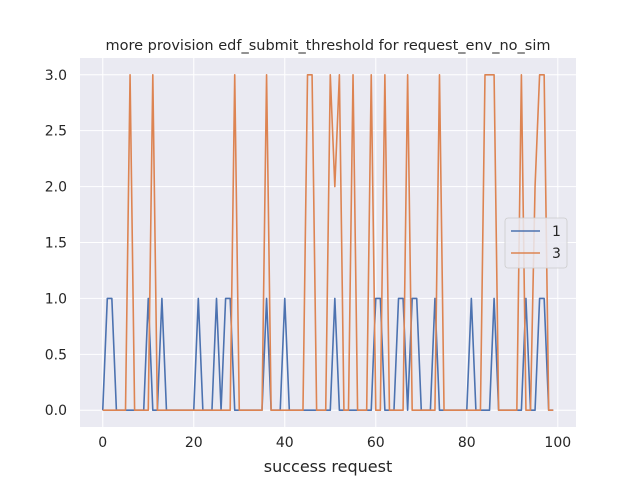 Image resolution: width=640 pixels, height=480 pixels. What do you see at coordinates (56, 76) in the screenshot?
I see `y-tick-label: 3.0` at bounding box center [56, 76].